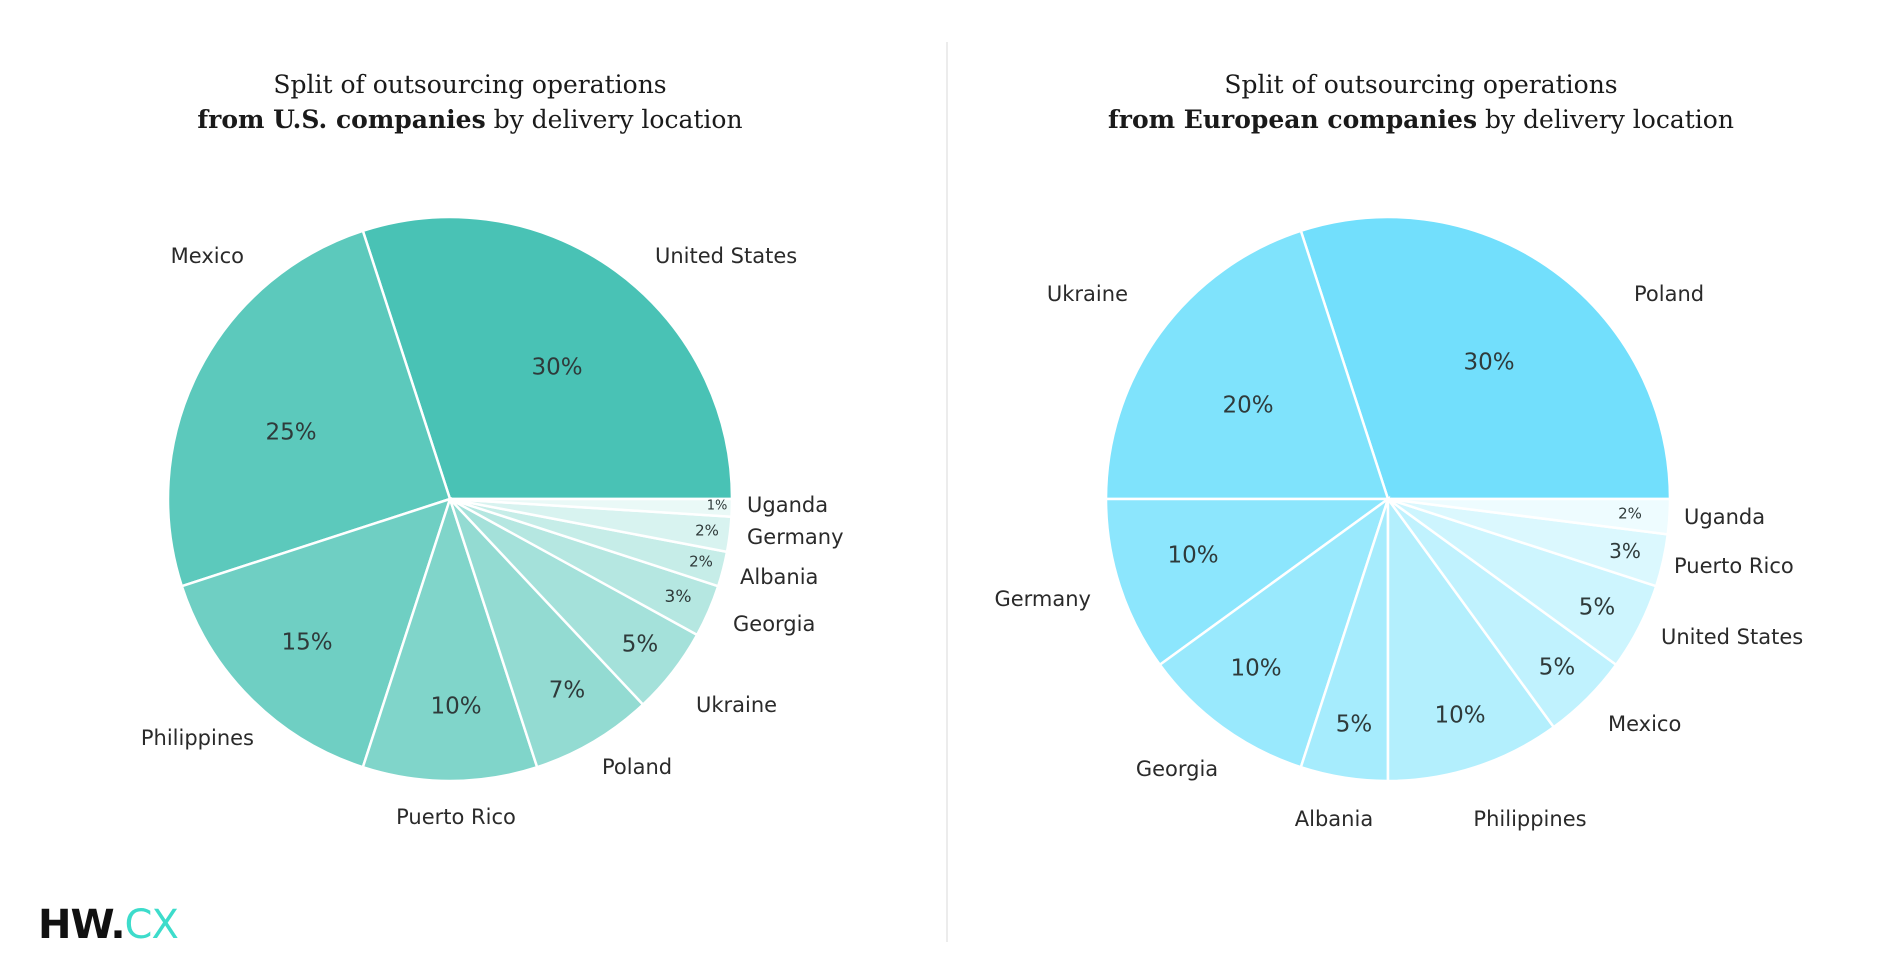 The width and height of the screenshot is (1896, 980). Describe the element at coordinates (567, 690) in the screenshot. I see `data-label: 7%` at that location.